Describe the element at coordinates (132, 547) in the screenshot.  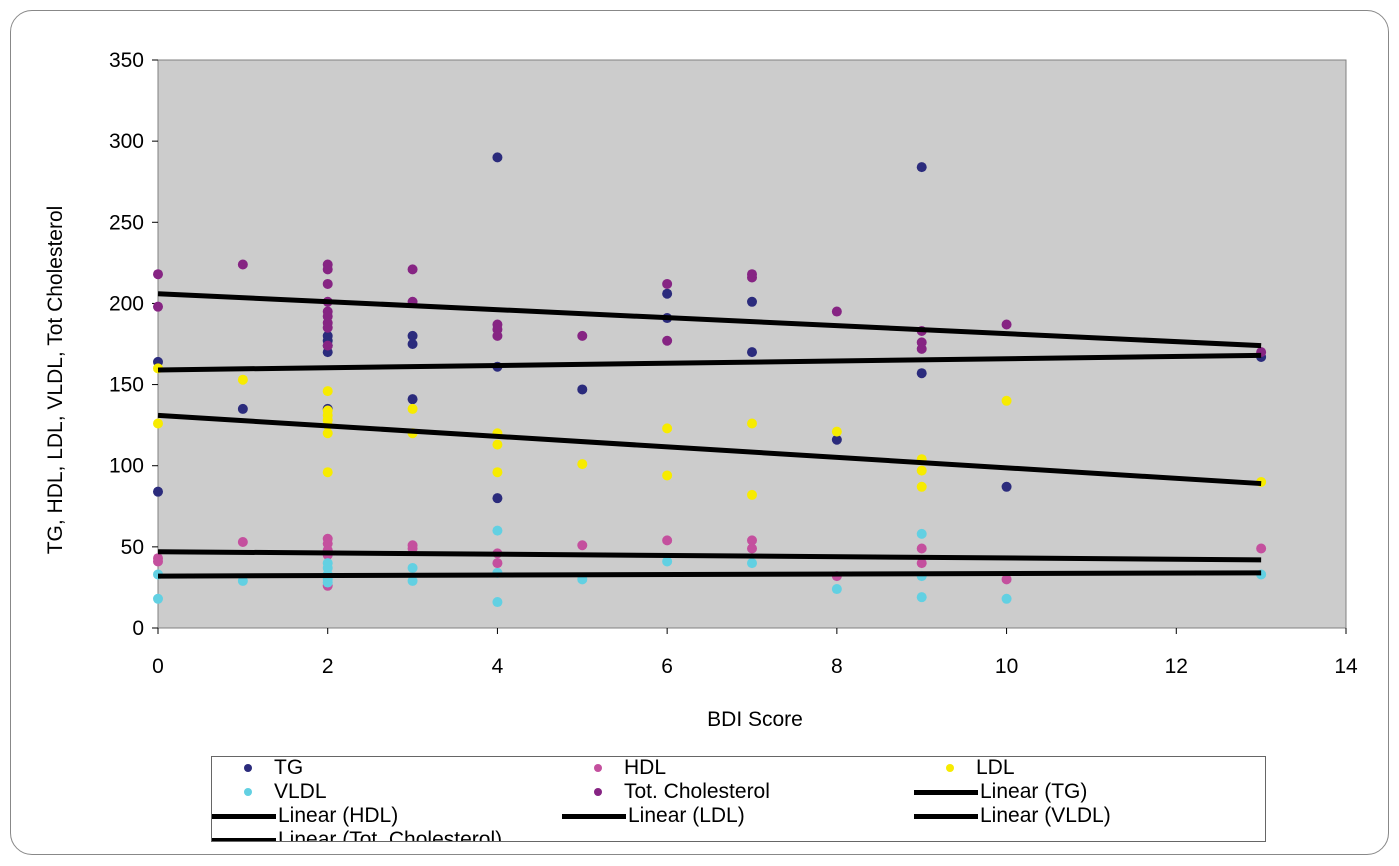
I see `y-tick-label: 50` at that location.